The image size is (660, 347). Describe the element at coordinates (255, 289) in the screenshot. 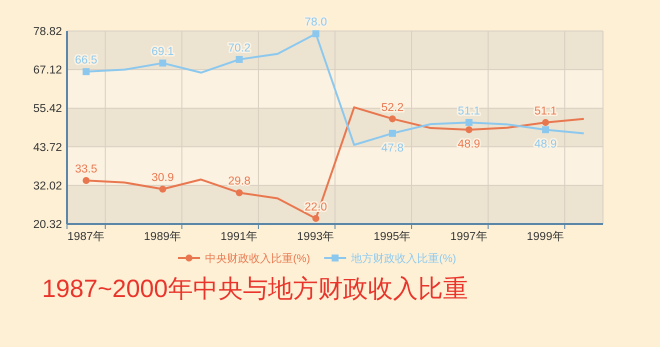

I see `text: 1987~2000年中央与地方财政收入比重` at that location.